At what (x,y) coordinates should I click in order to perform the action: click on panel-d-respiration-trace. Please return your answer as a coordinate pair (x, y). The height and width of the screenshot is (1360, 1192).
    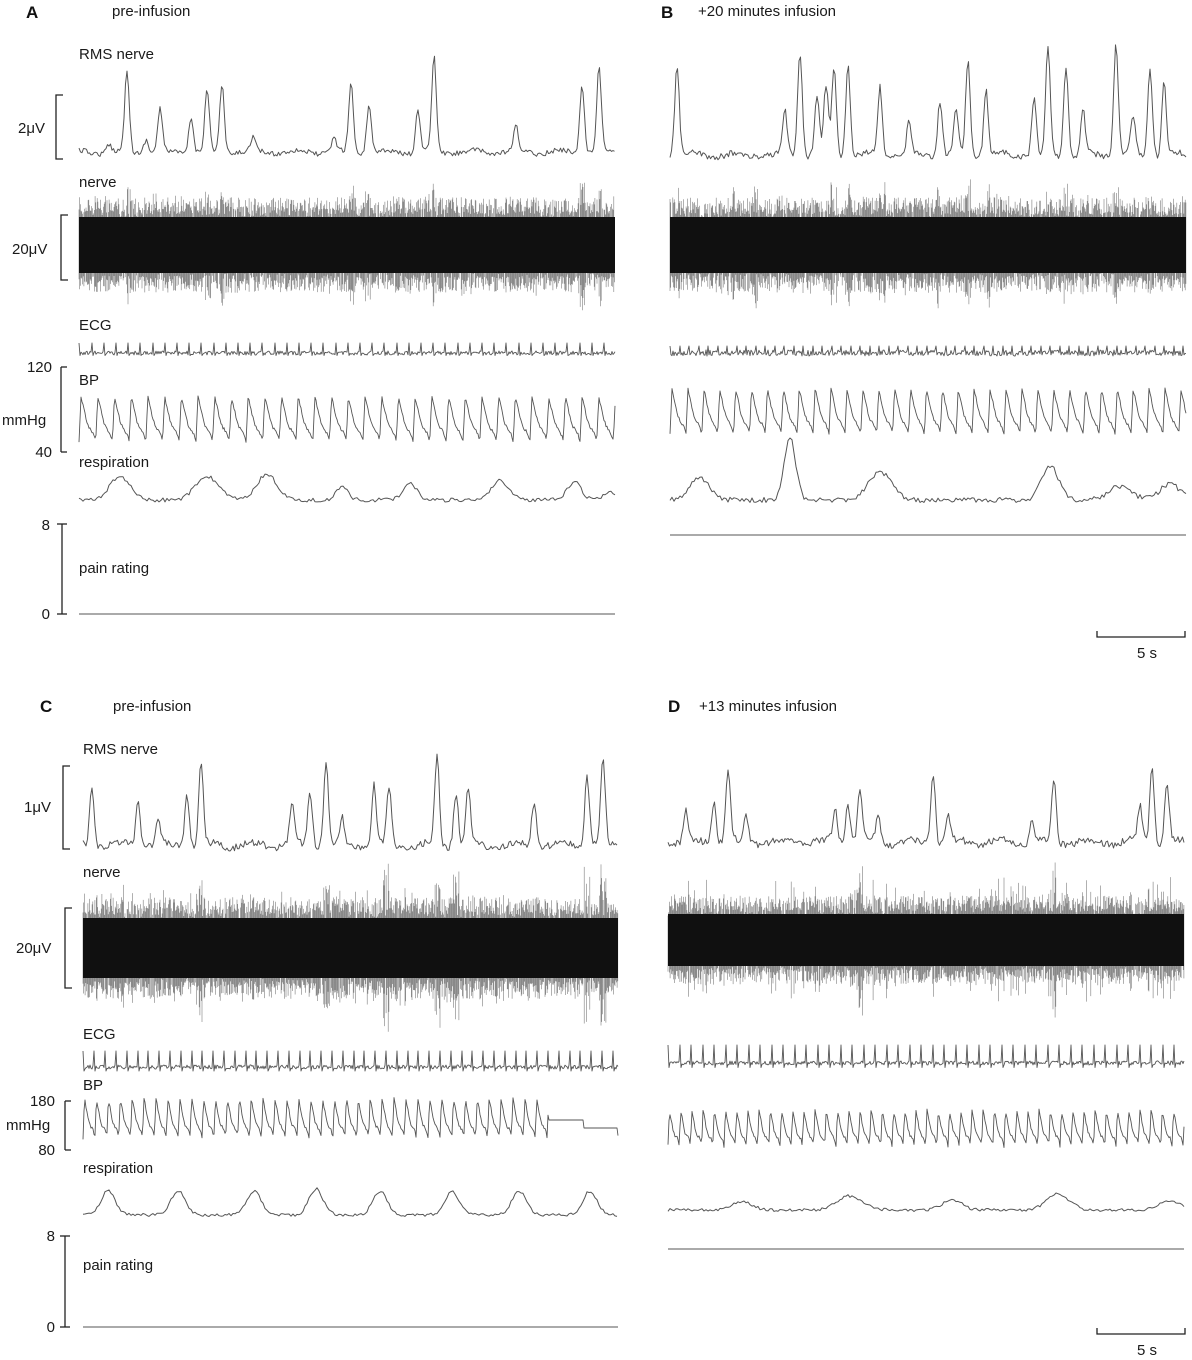
    Looking at the image, I should click on (926, 1202).